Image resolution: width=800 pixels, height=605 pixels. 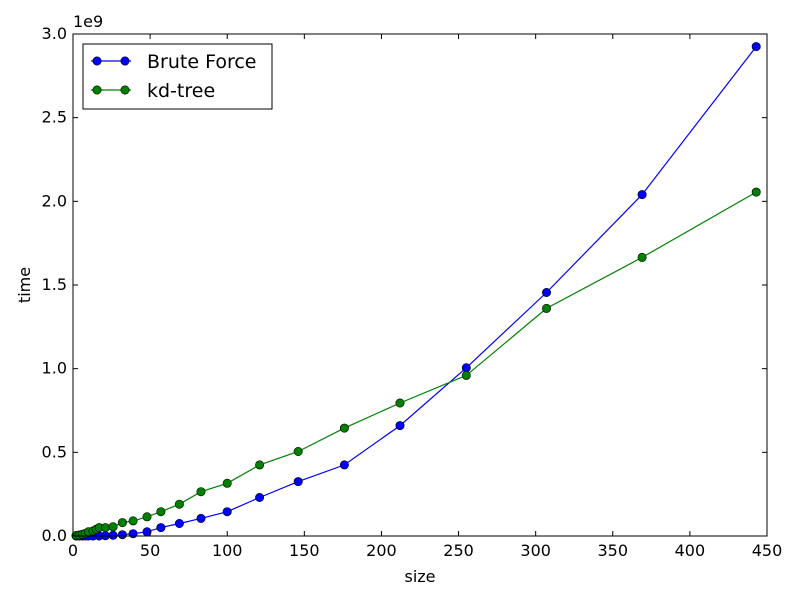 What do you see at coordinates (73, 550) in the screenshot?
I see `x-tick-label: 0` at bounding box center [73, 550].